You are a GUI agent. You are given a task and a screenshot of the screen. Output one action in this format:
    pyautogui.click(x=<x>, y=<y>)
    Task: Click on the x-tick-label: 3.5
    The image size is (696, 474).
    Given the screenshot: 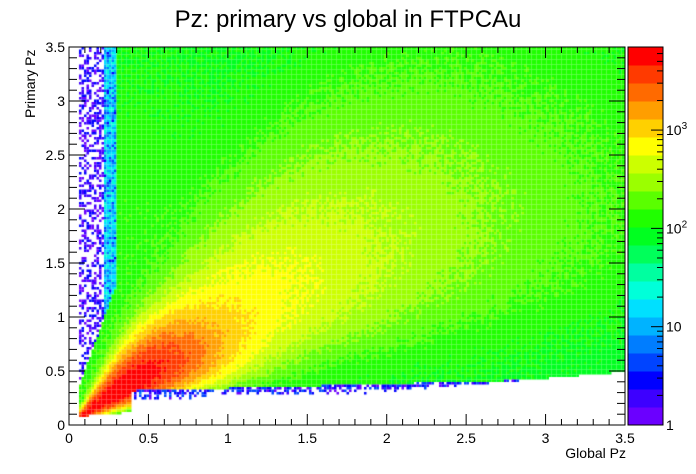 What is the action you would take?
    pyautogui.click(x=625, y=438)
    